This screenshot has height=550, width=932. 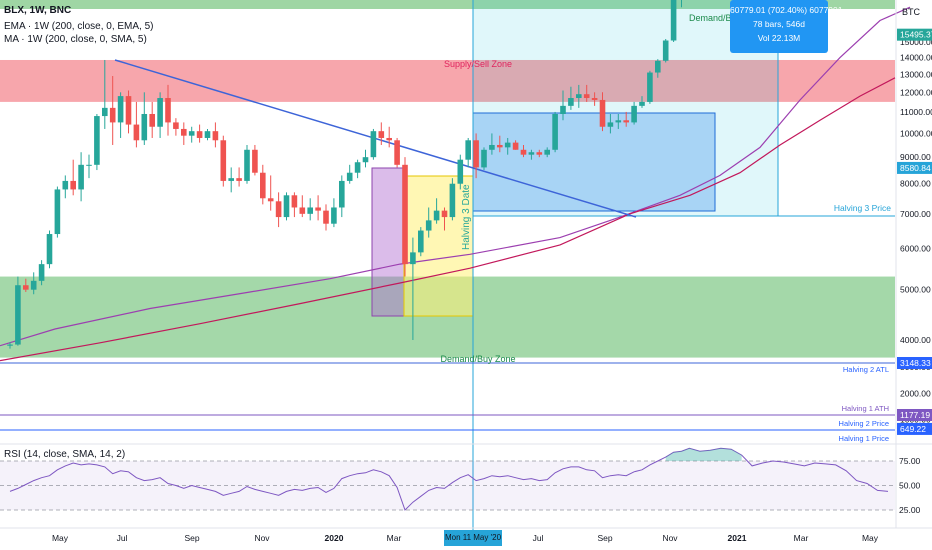 What do you see at coordinates (388, 242) in the screenshot?
I see `purple-range-box` at bounding box center [388, 242].